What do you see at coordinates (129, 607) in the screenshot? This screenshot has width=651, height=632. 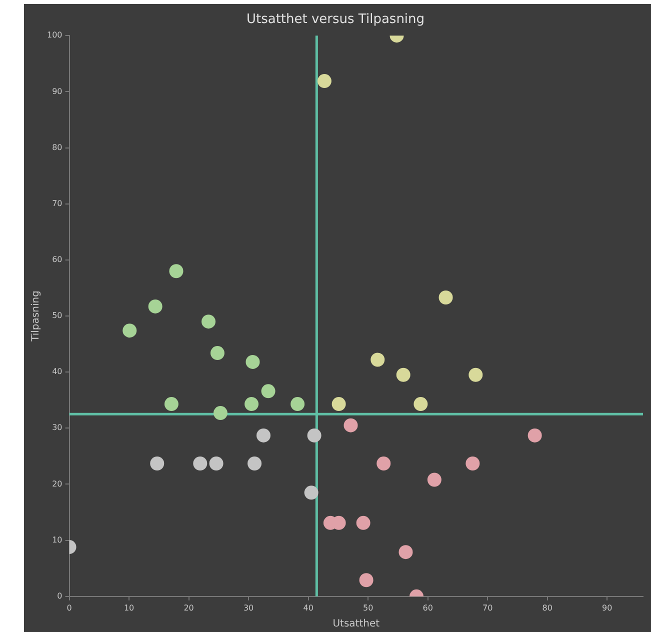 I see `x-tick-label: 10` at bounding box center [129, 607].